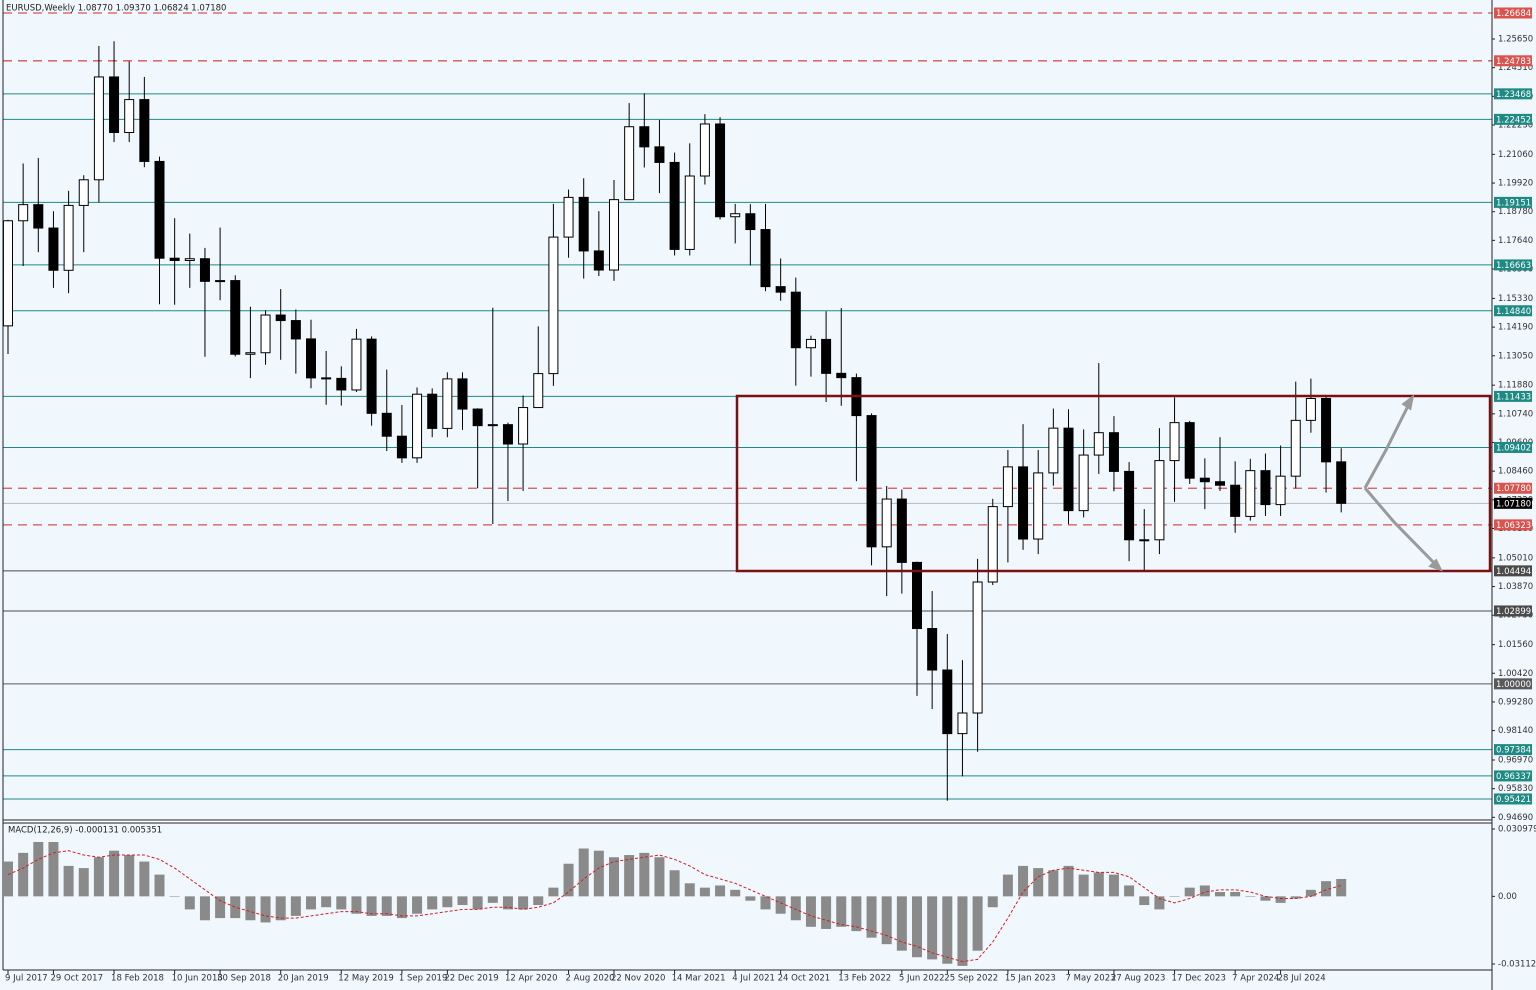 This screenshot has height=990, width=1536. What do you see at coordinates (1515, 386) in the screenshot?
I see `y-tick-label: 1.11880` at bounding box center [1515, 386].